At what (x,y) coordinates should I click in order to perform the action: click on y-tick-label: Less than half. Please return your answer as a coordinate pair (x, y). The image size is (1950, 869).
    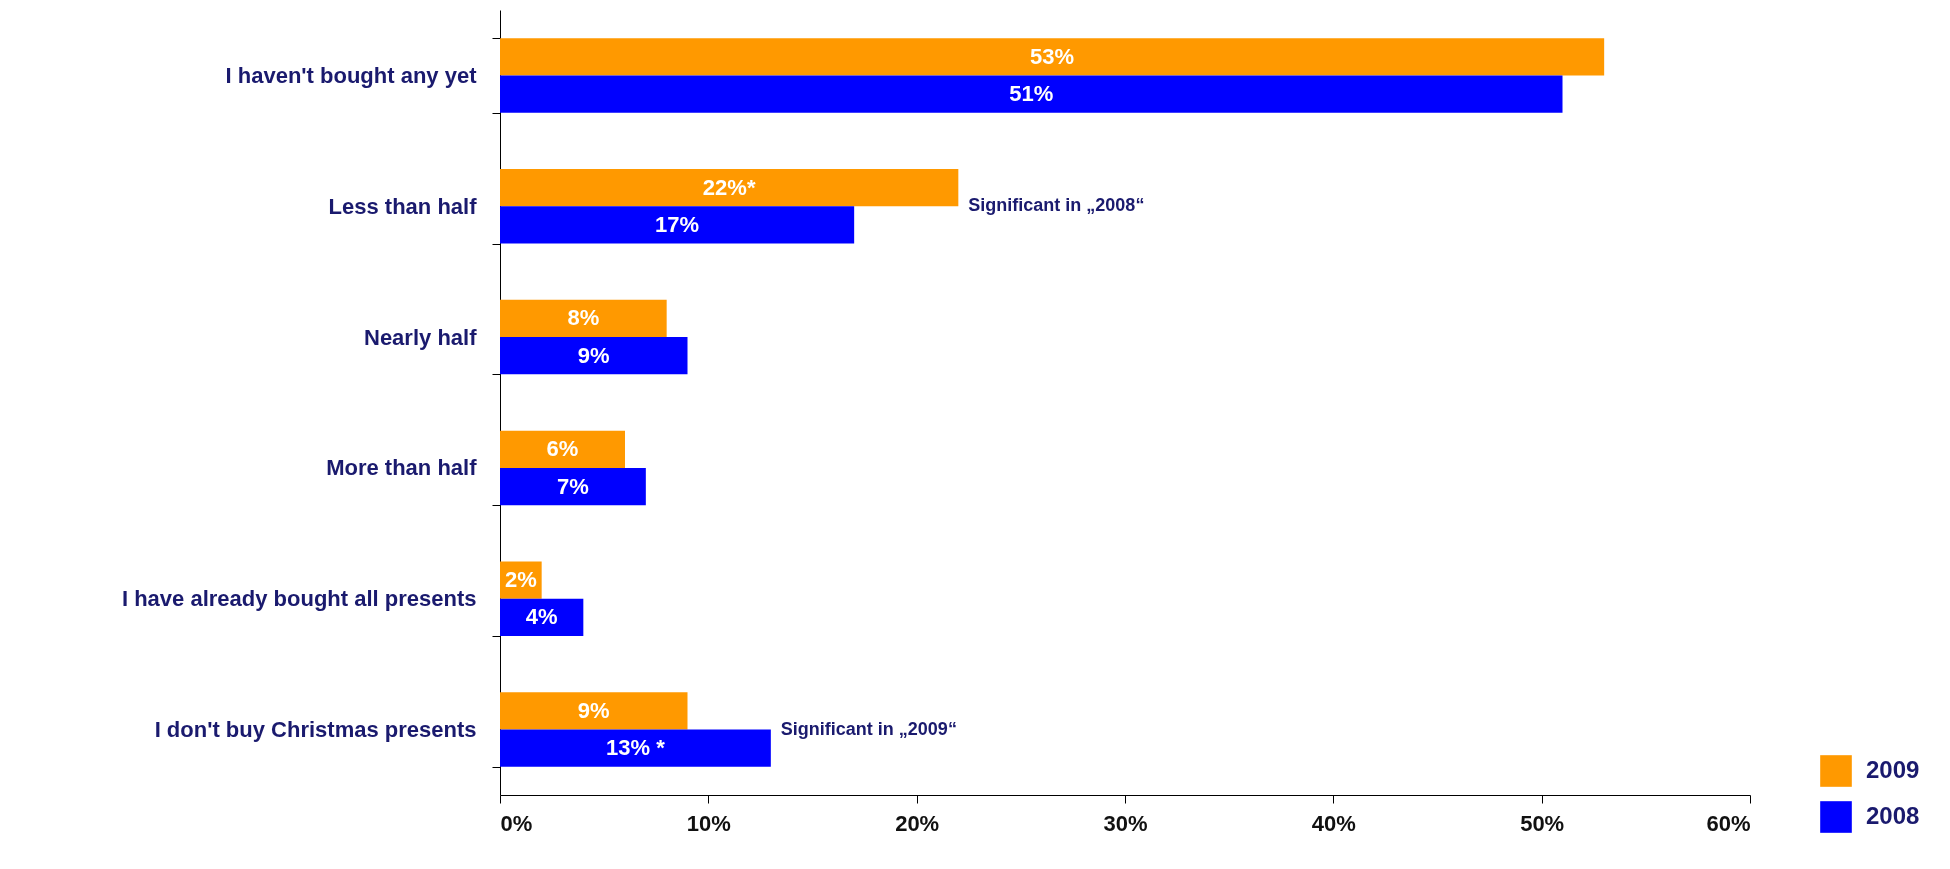
    Looking at the image, I should click on (403, 206).